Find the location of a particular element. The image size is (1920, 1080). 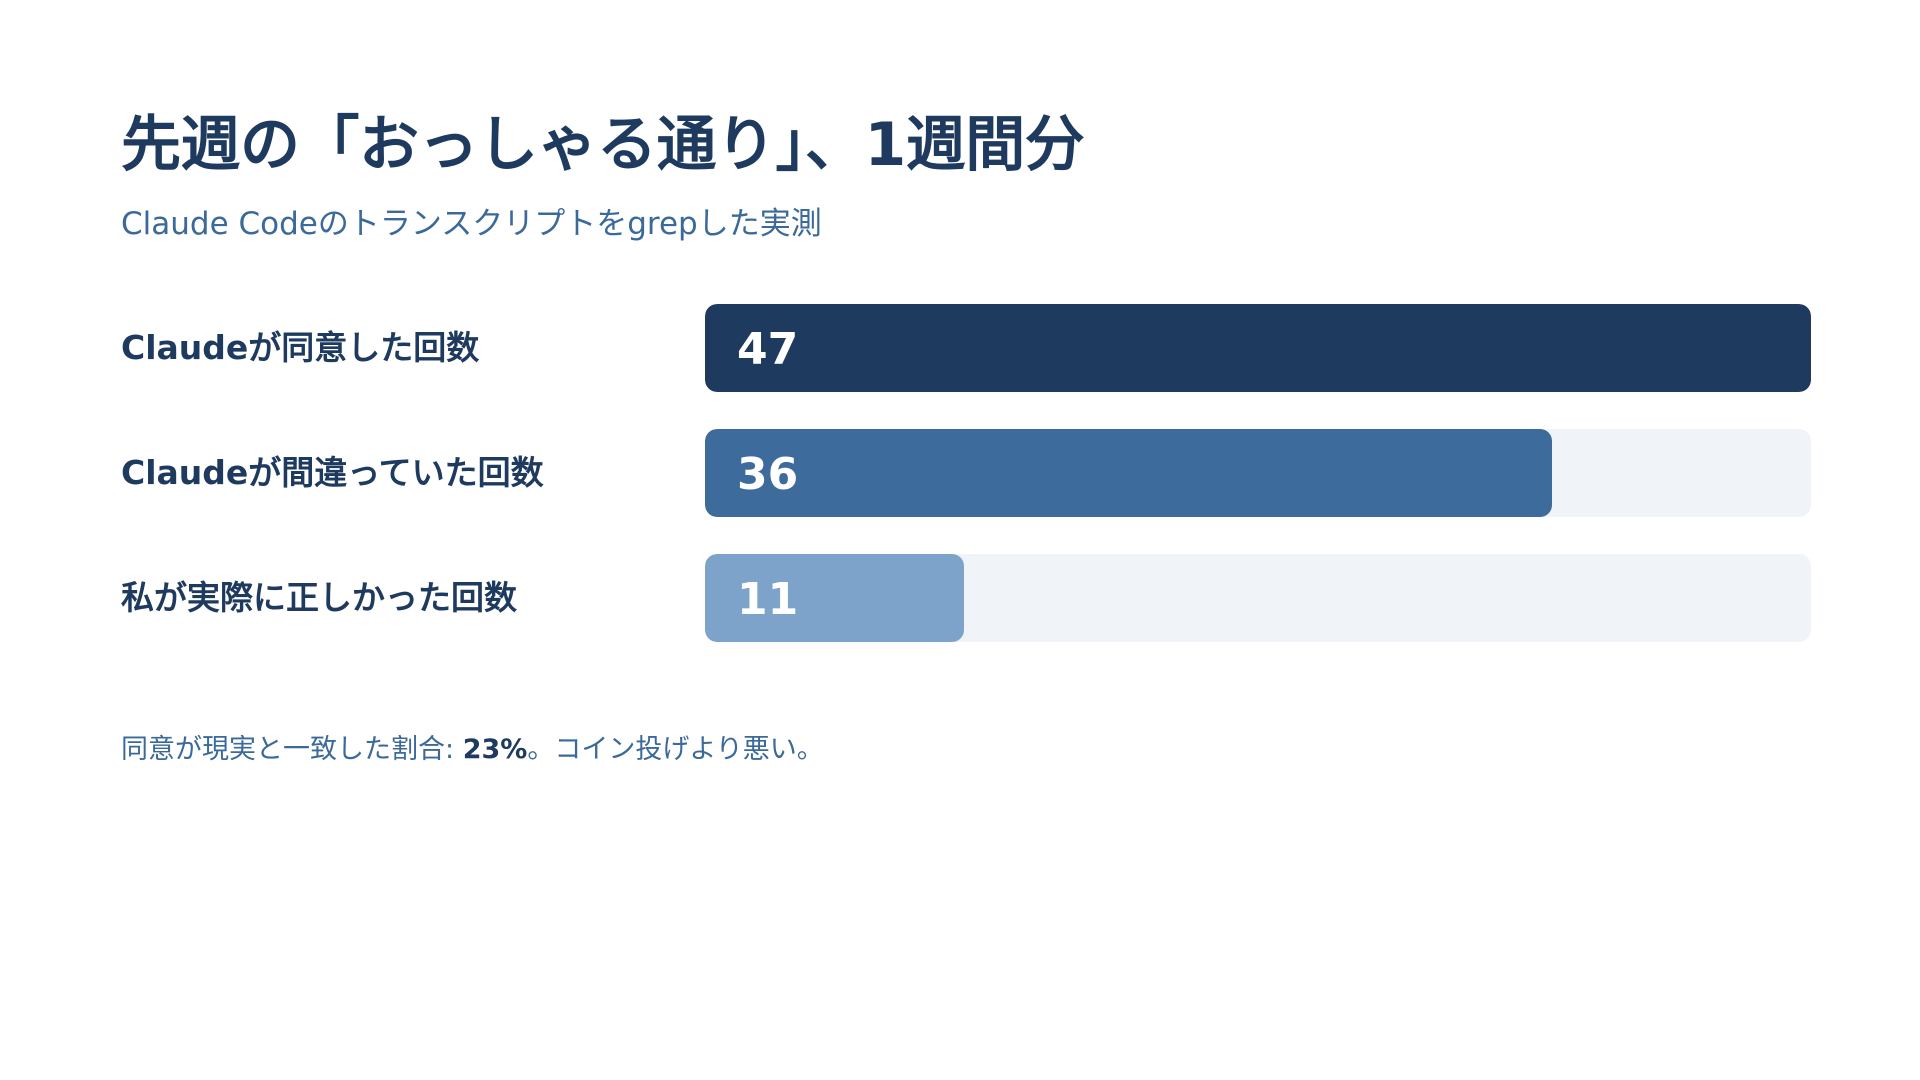

footnote: 同意が現実と一致した割合: 23%。コイン投げより悪い。 is located at coordinates (472, 746).